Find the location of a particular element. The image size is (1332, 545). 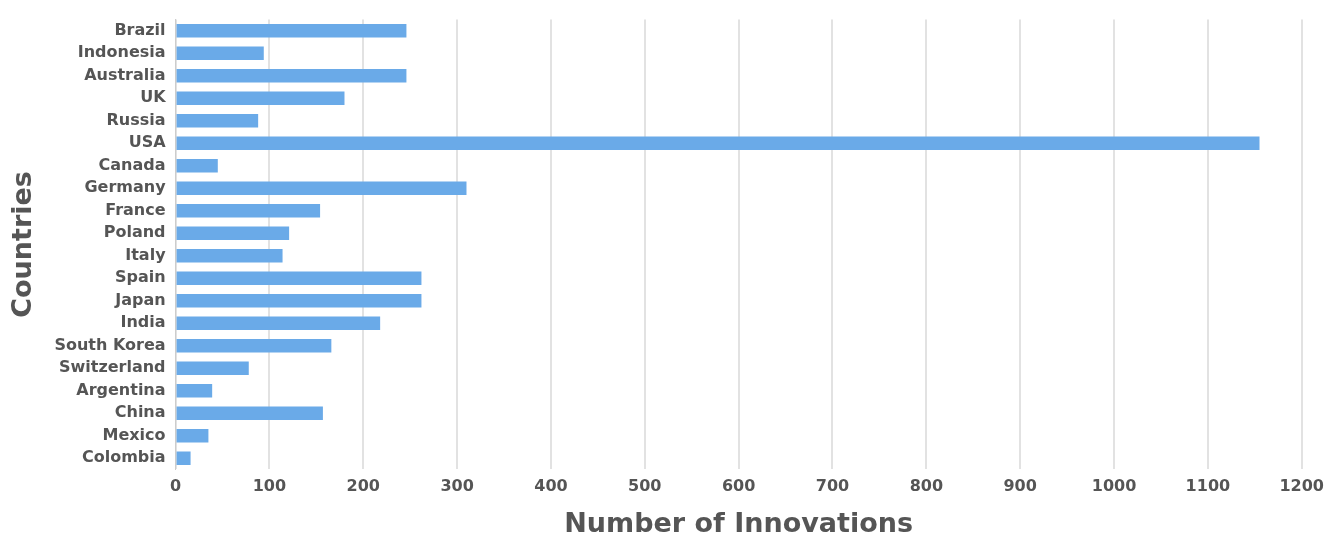

y-tick-label: UK is located at coordinates (153, 97).